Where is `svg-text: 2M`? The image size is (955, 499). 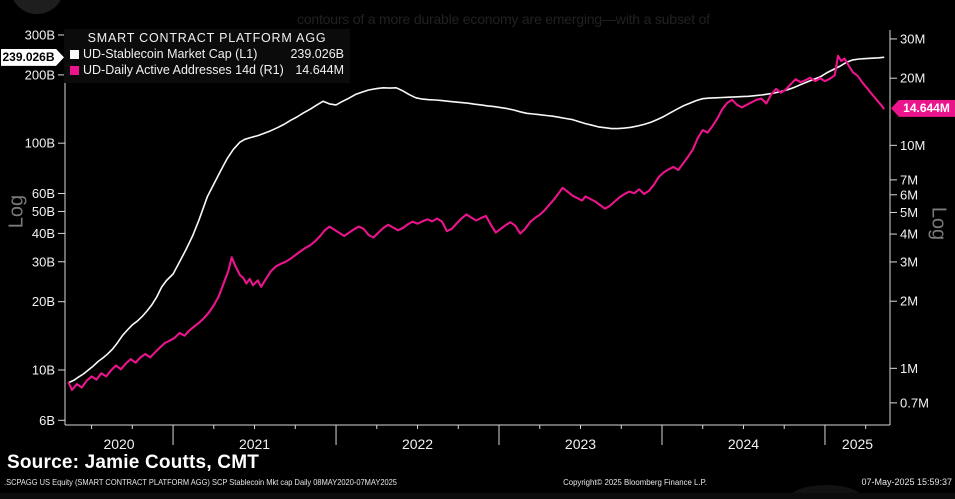 svg-text: 2M is located at coordinates (909, 301).